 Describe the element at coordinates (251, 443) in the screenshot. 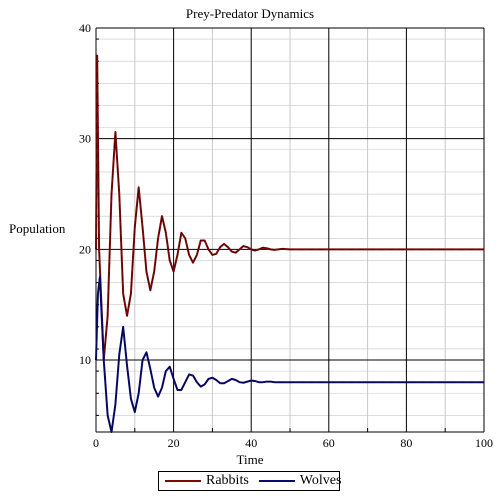

I see `x-tick-label: 40` at that location.